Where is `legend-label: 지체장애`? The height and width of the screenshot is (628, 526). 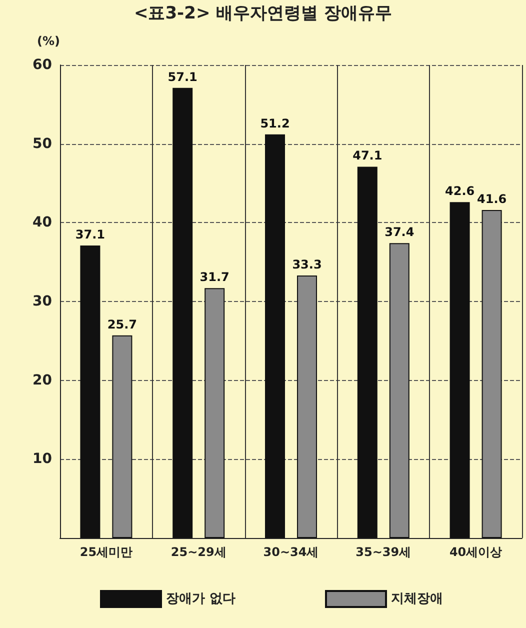
legend-label: 지체장애 is located at coordinates (417, 599).